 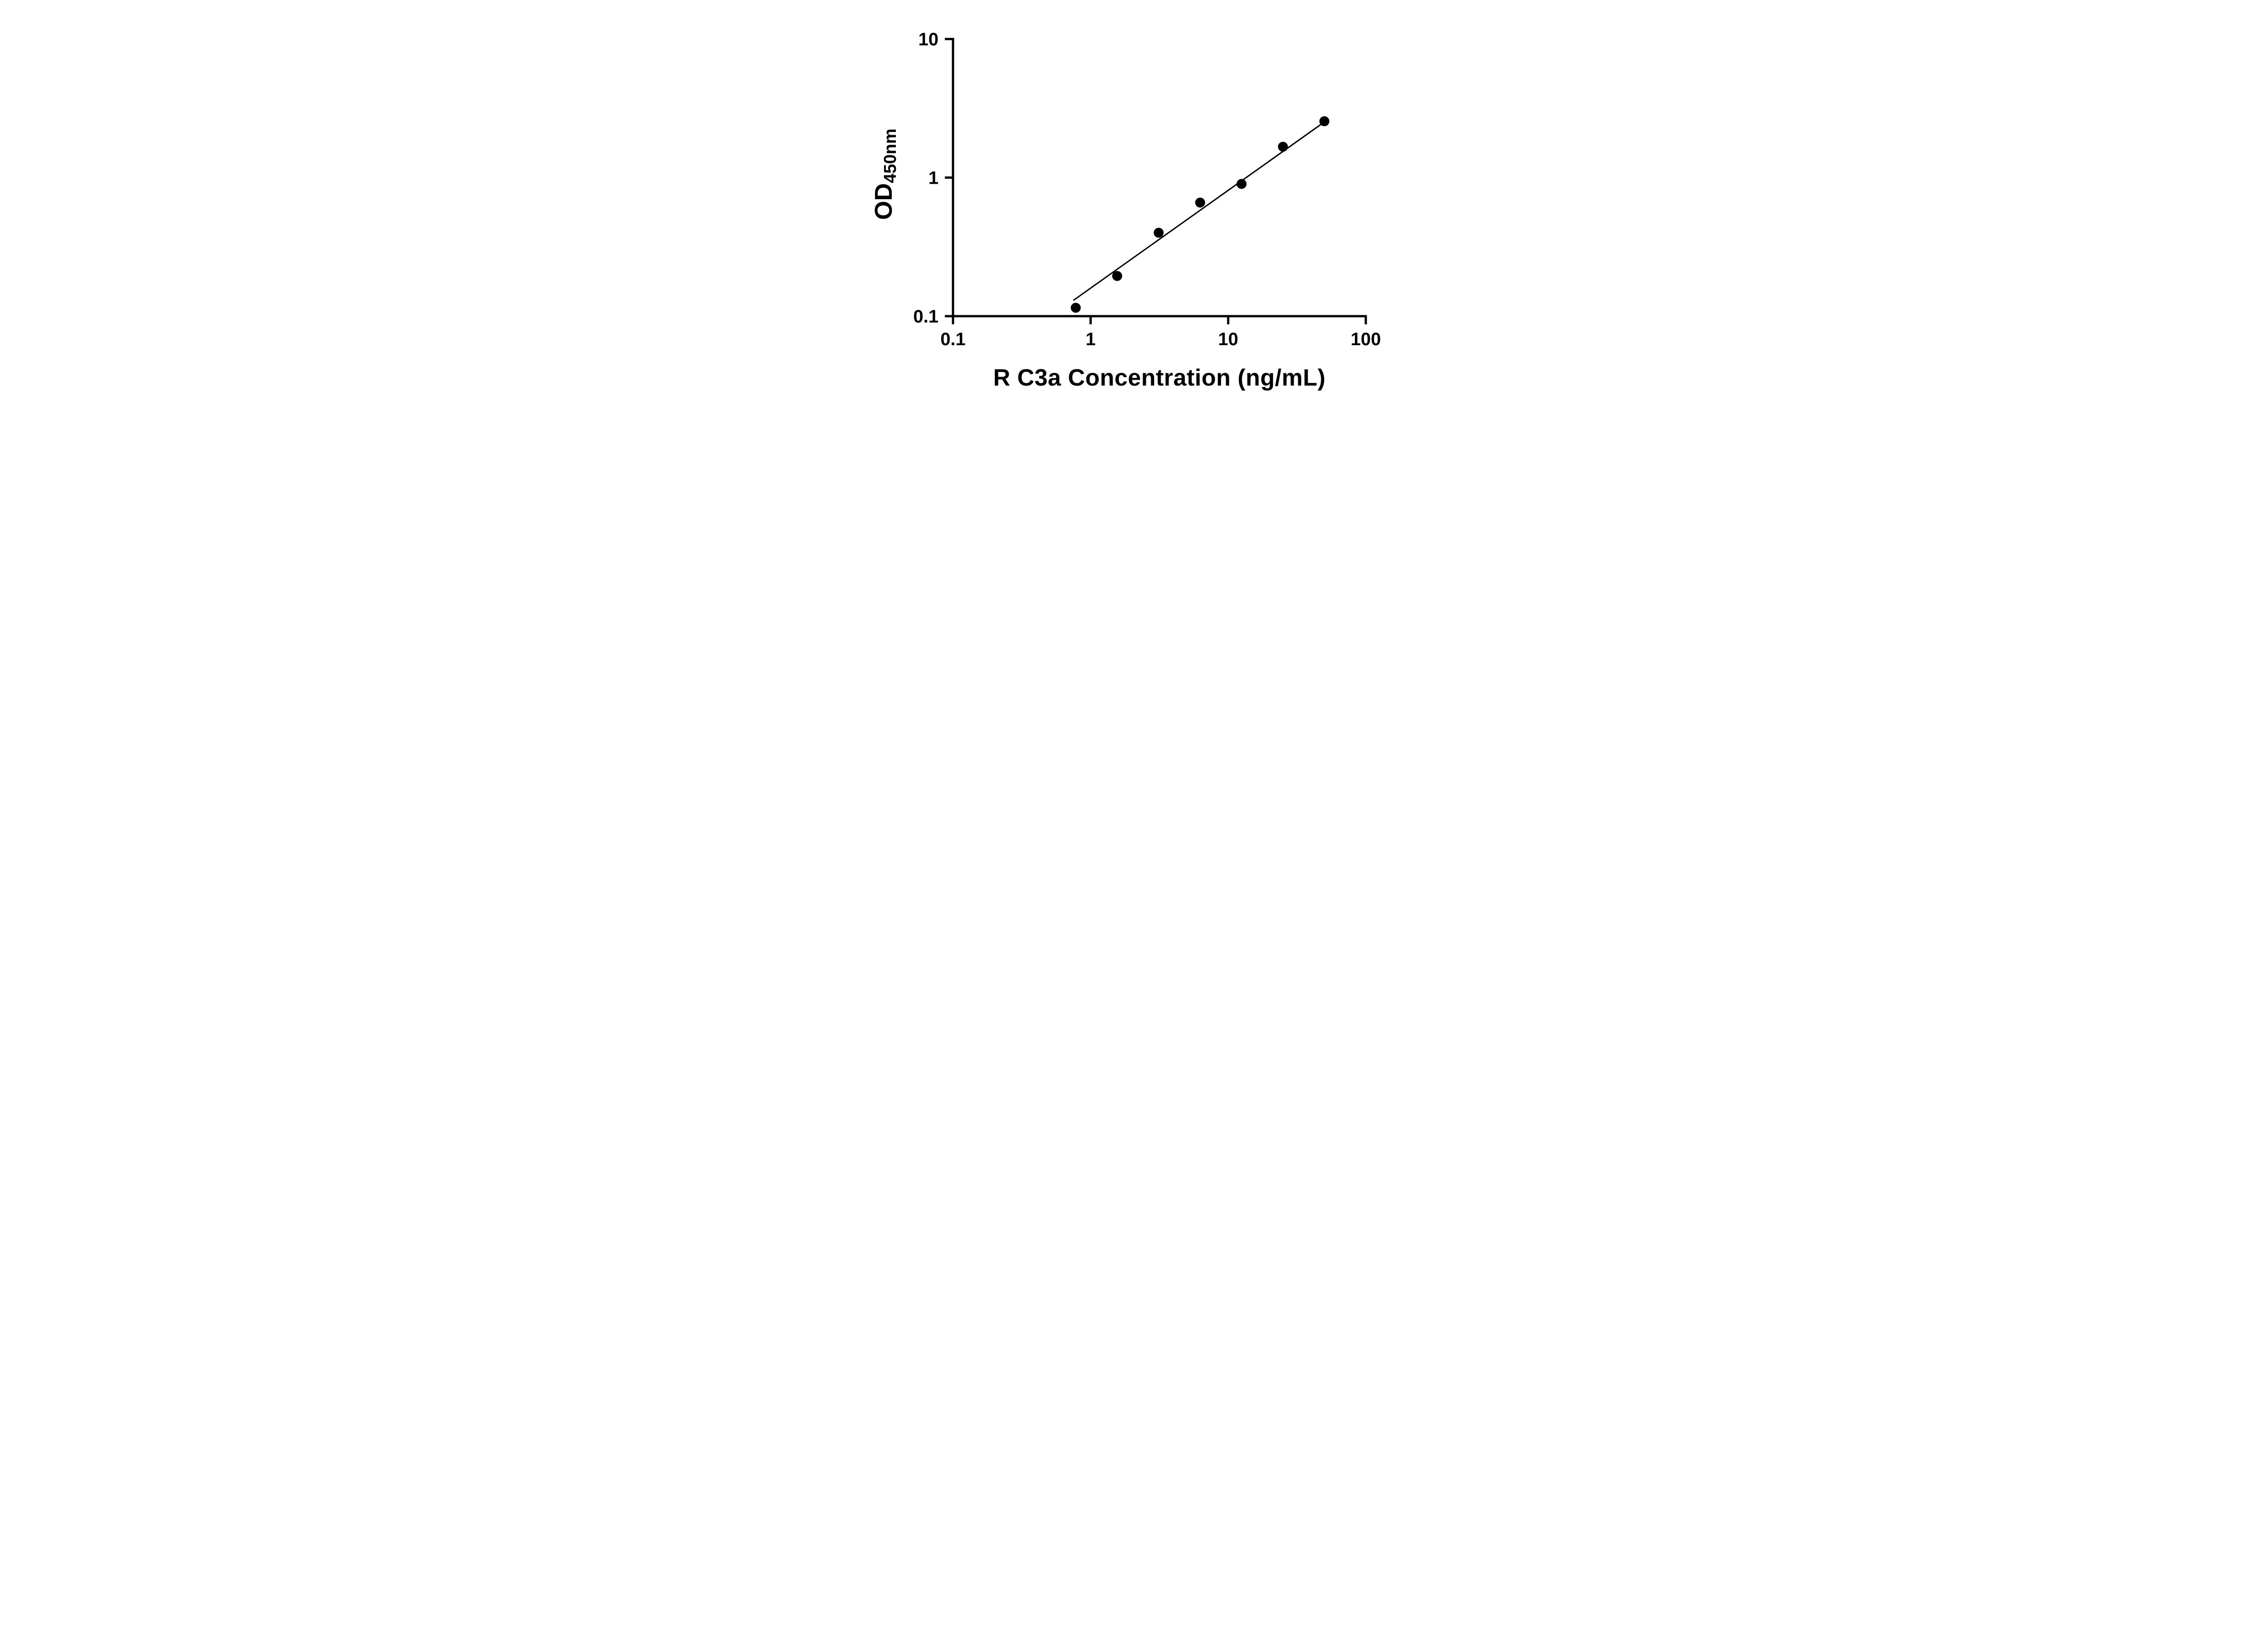 What do you see at coordinates (934, 178) in the screenshot?
I see `y-tick-label: 1` at bounding box center [934, 178].